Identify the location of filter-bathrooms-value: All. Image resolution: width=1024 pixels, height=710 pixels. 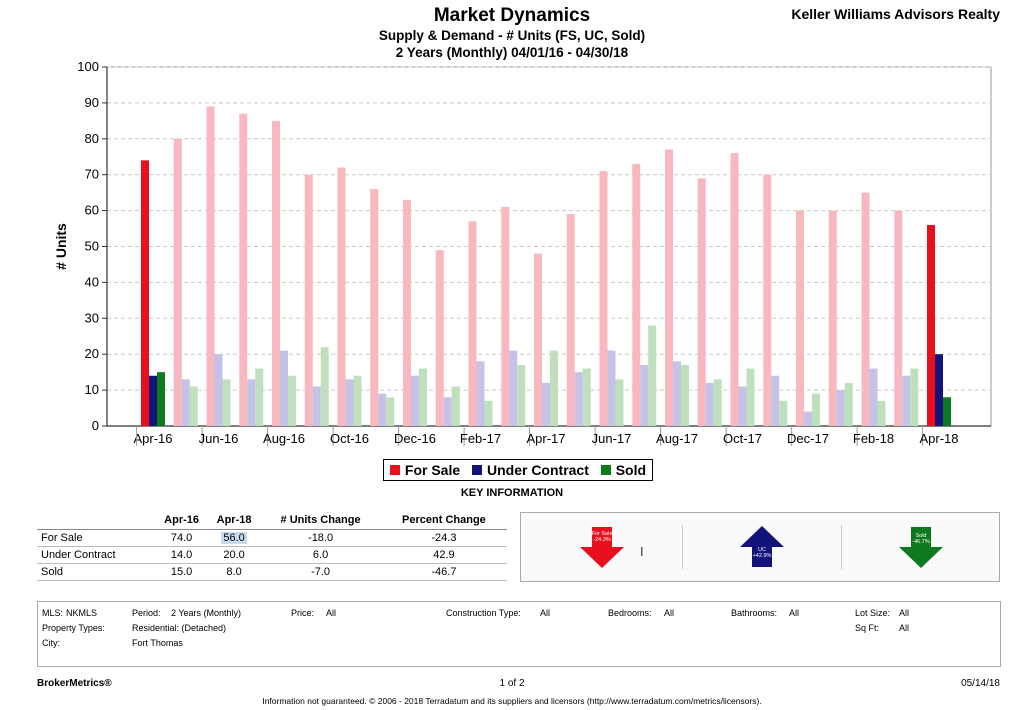
(794, 613).